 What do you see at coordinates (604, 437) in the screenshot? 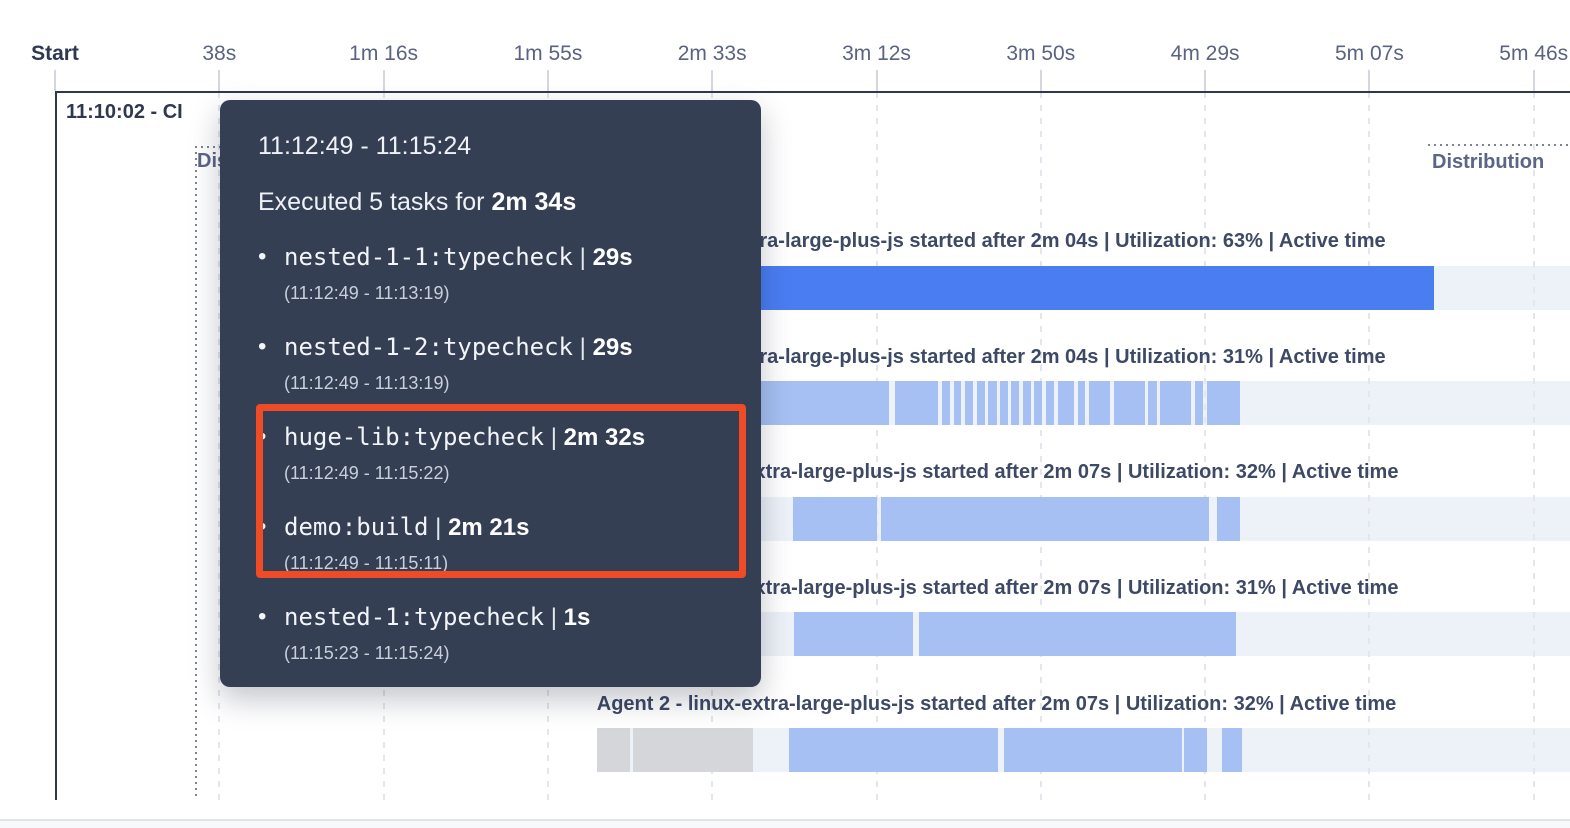
I see `task-duration: 2m 32s` at bounding box center [604, 437].